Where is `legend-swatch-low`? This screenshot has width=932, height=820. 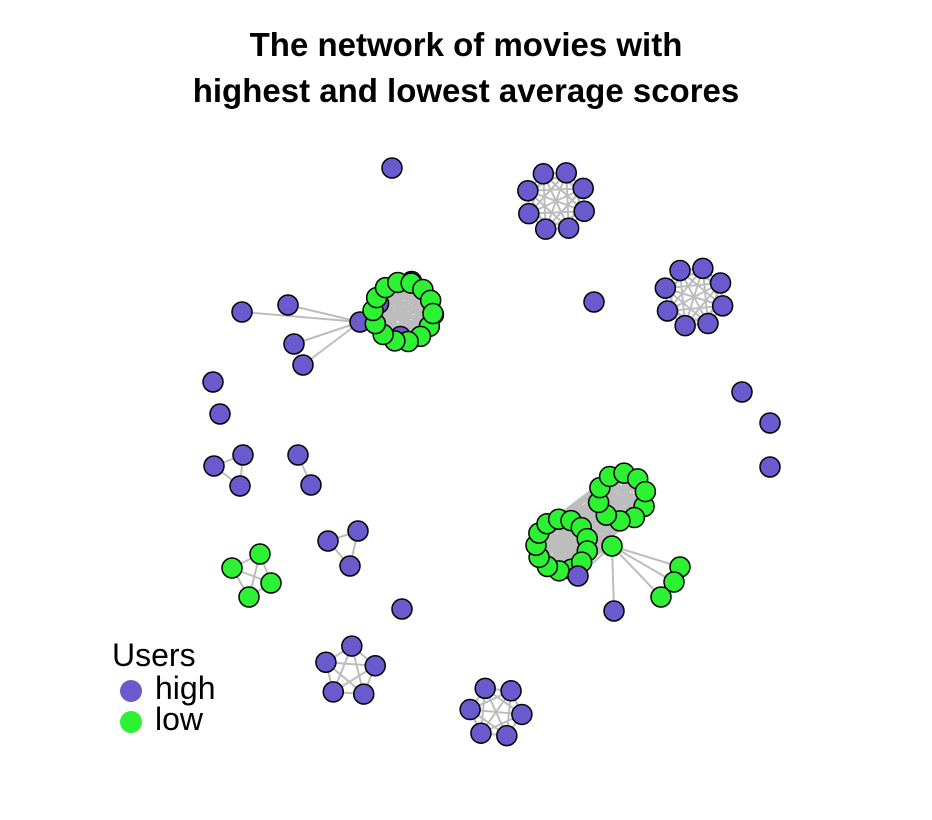 legend-swatch-low is located at coordinates (131, 722).